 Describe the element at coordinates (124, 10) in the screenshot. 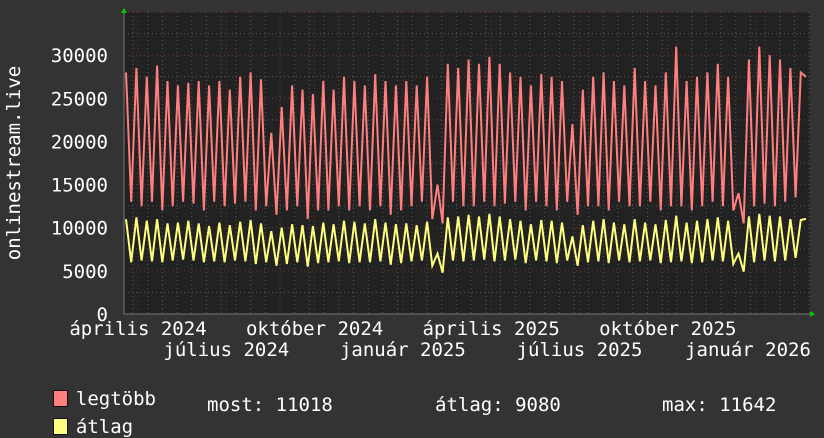

I see `y-axis-arrow-icon` at that location.